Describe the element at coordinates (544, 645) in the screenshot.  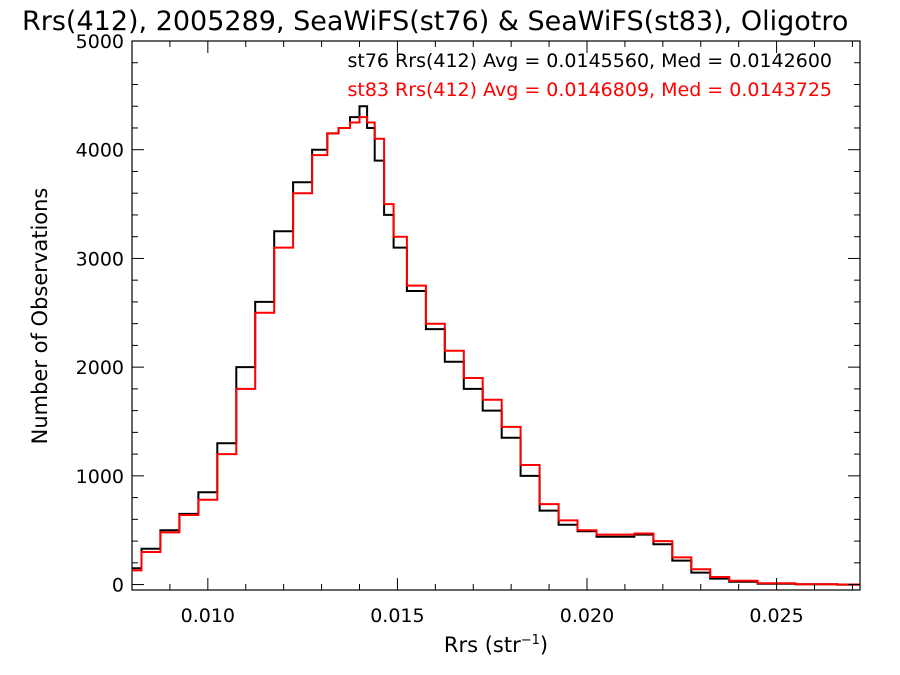
I see `x-axis-label-close: )` at that location.